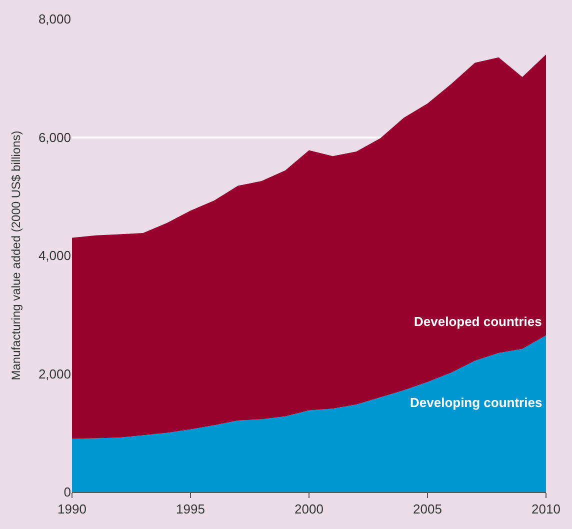 The height and width of the screenshot is (529, 572). What do you see at coordinates (190, 509) in the screenshot?
I see `x-tick-label: 1995` at bounding box center [190, 509].